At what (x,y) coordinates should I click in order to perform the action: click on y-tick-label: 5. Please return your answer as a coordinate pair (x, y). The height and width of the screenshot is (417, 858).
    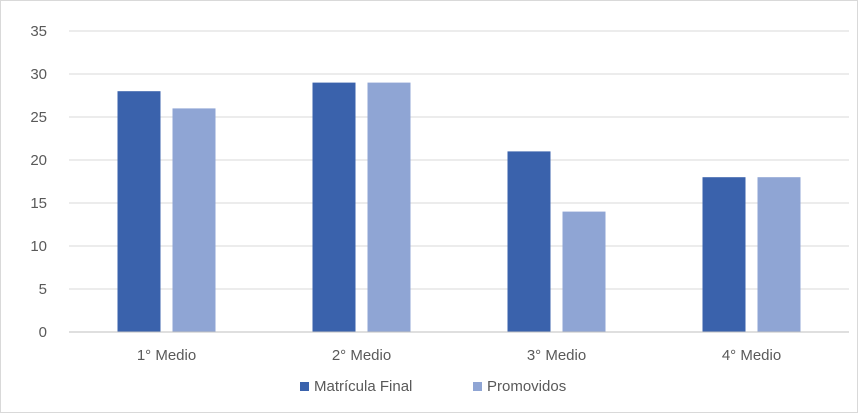
    Looking at the image, I should click on (43, 289).